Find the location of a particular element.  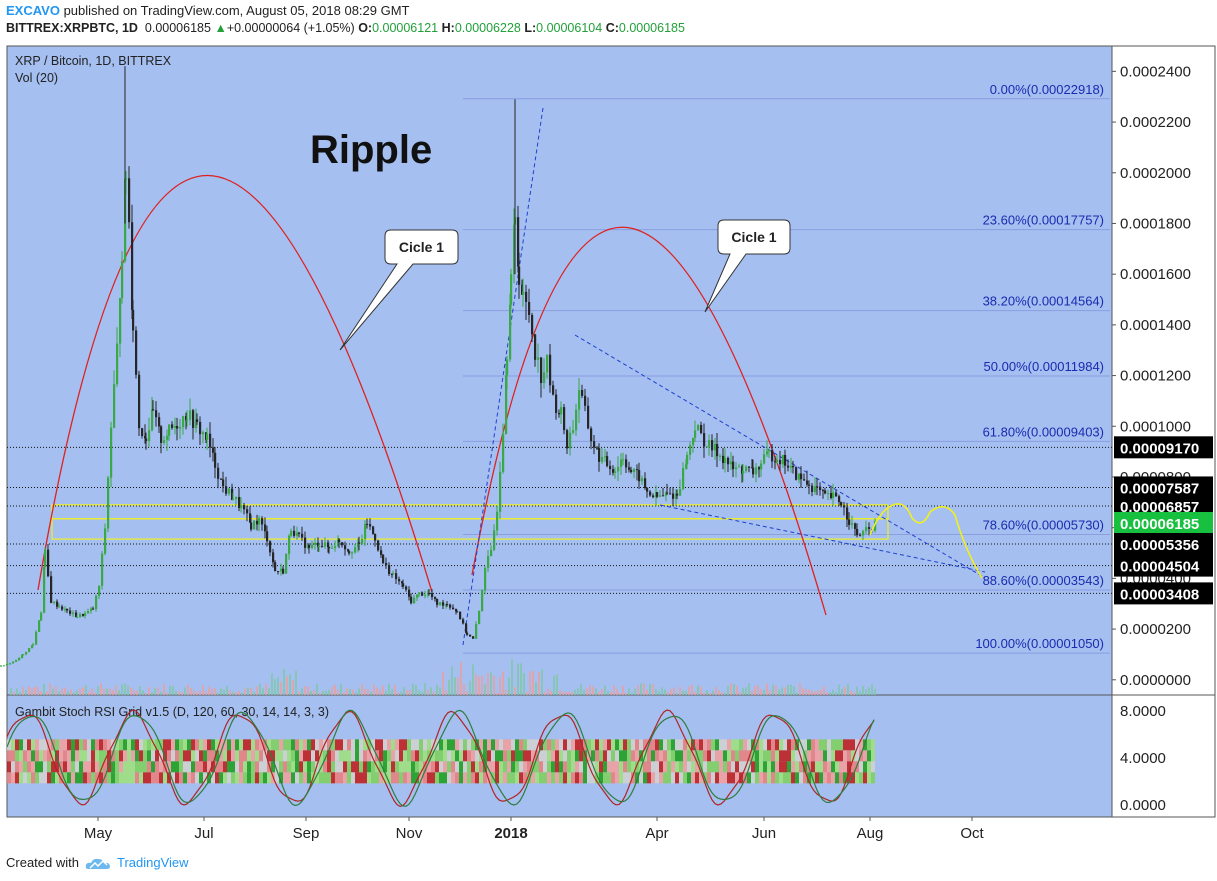

y-tick-label: 0.0000000 is located at coordinates (1155, 680).